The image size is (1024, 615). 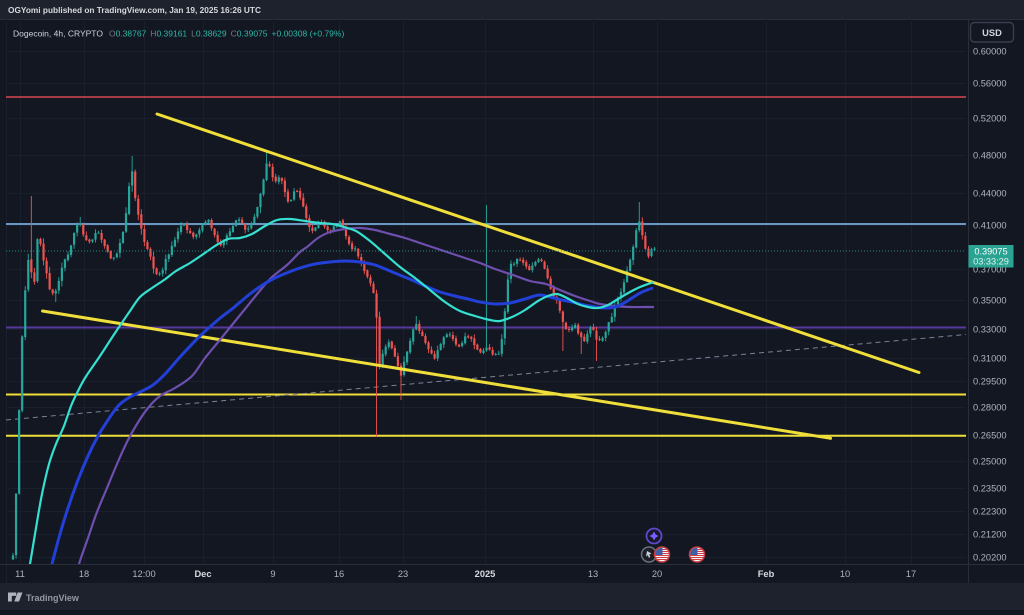 I want to click on svg-text: 0.56000, so click(x=990, y=84).